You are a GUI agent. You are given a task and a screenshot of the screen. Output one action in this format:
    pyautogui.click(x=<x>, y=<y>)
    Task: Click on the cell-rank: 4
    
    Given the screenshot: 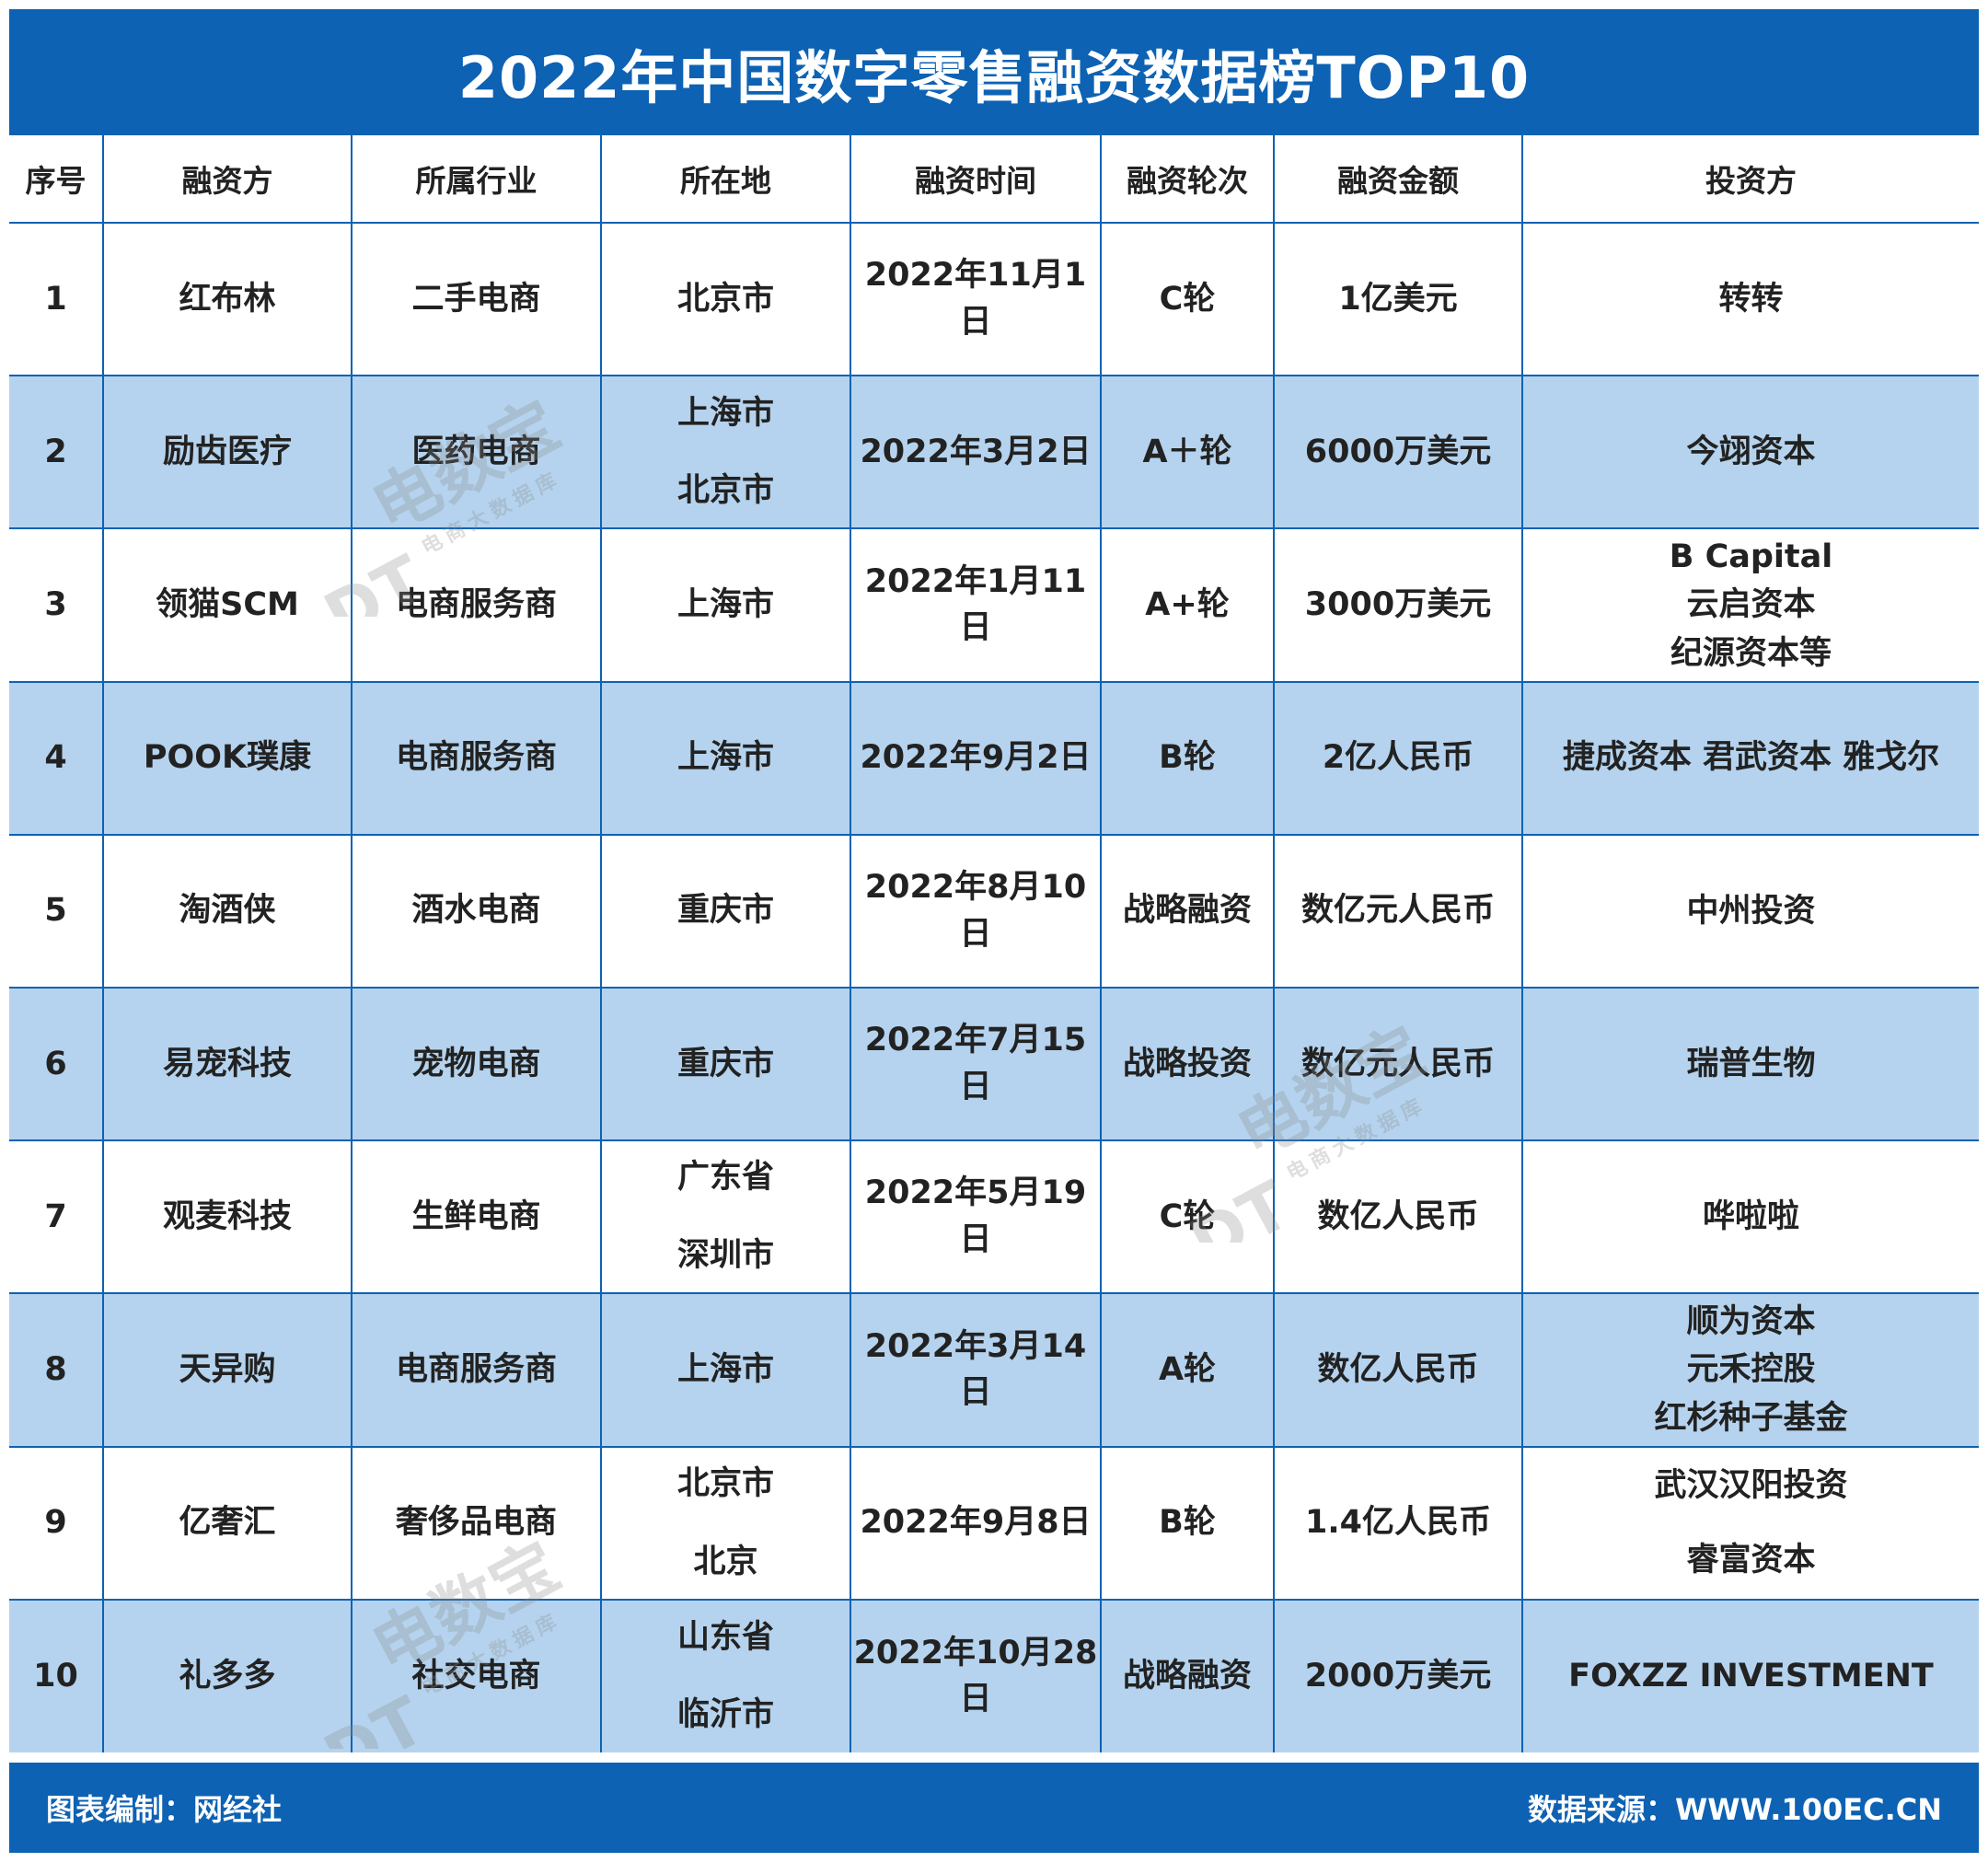 What is the action you would take?
    pyautogui.click(x=56, y=758)
    